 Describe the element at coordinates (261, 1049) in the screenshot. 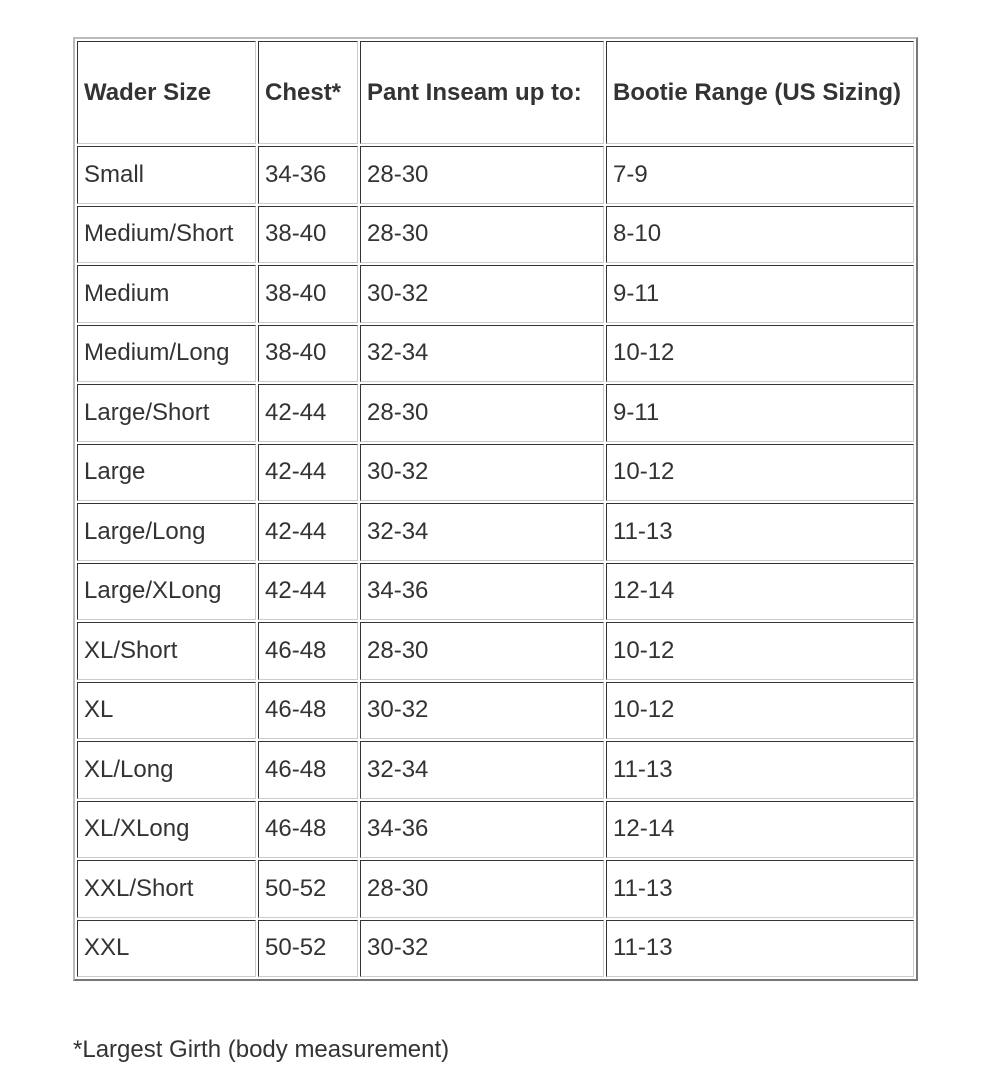

I see `footnote: *Largest Girth (body measurement)` at that location.